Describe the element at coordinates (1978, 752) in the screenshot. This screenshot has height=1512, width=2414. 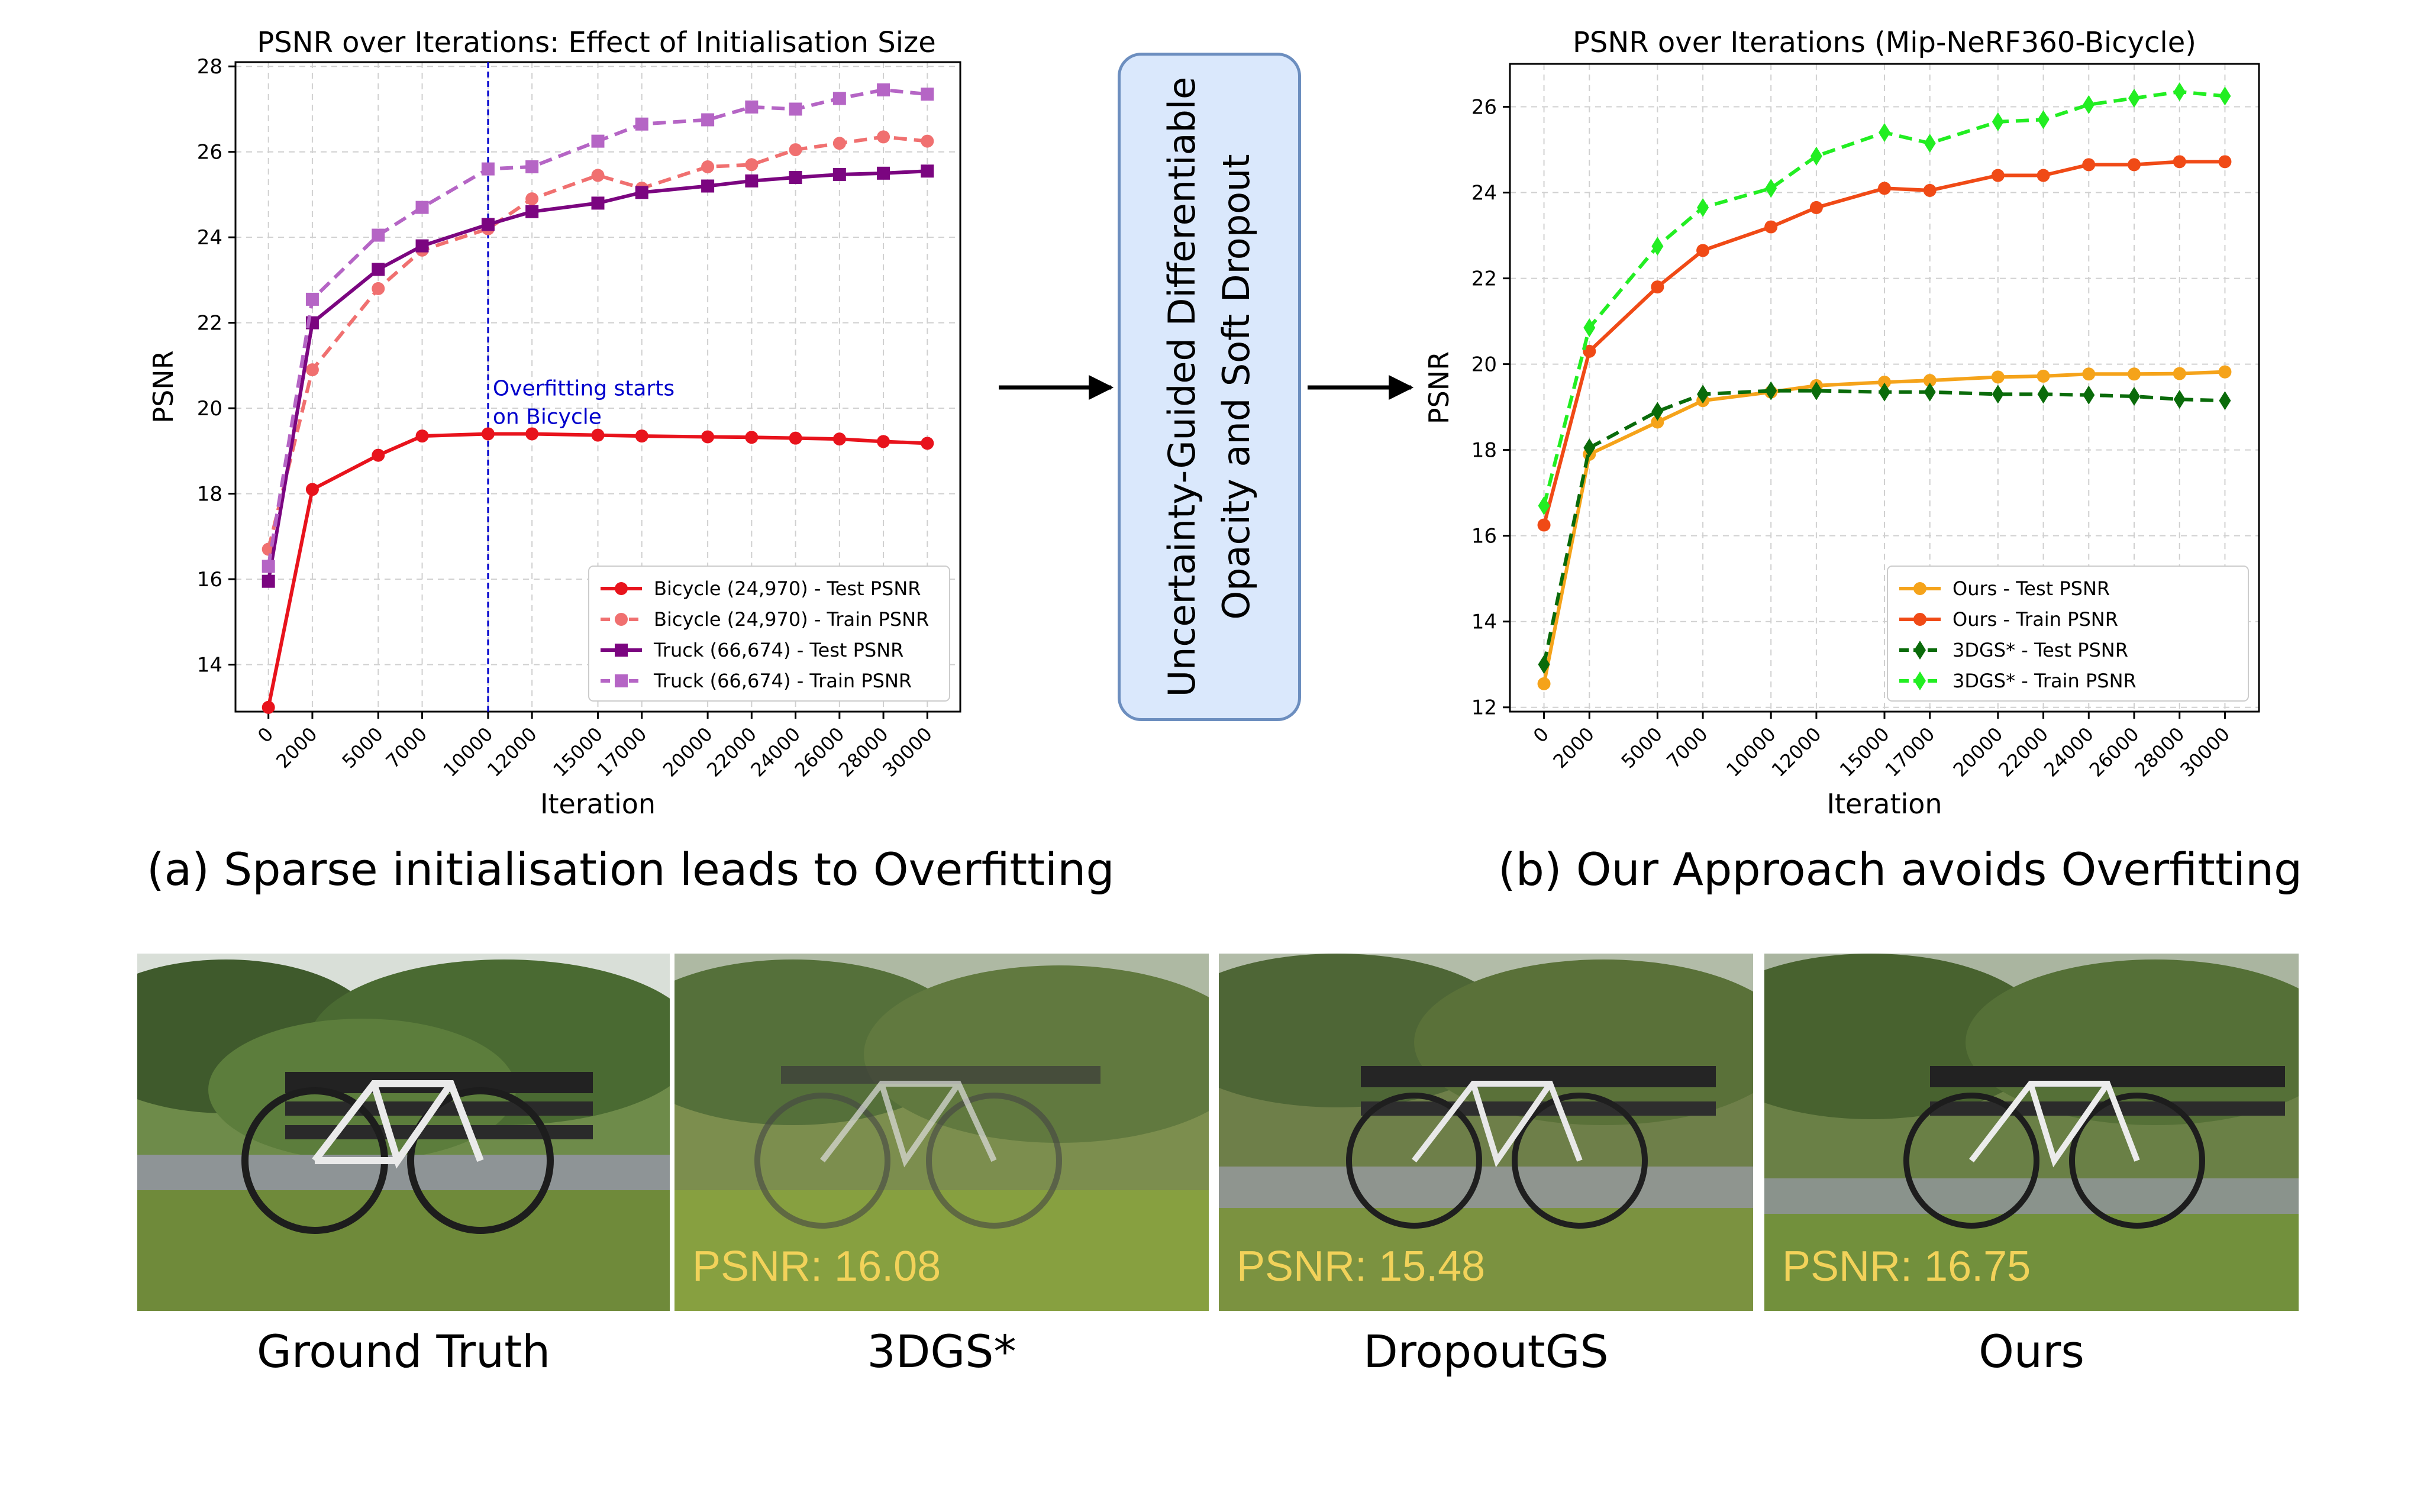
I see `x-tick-label-8: 20000` at that location.